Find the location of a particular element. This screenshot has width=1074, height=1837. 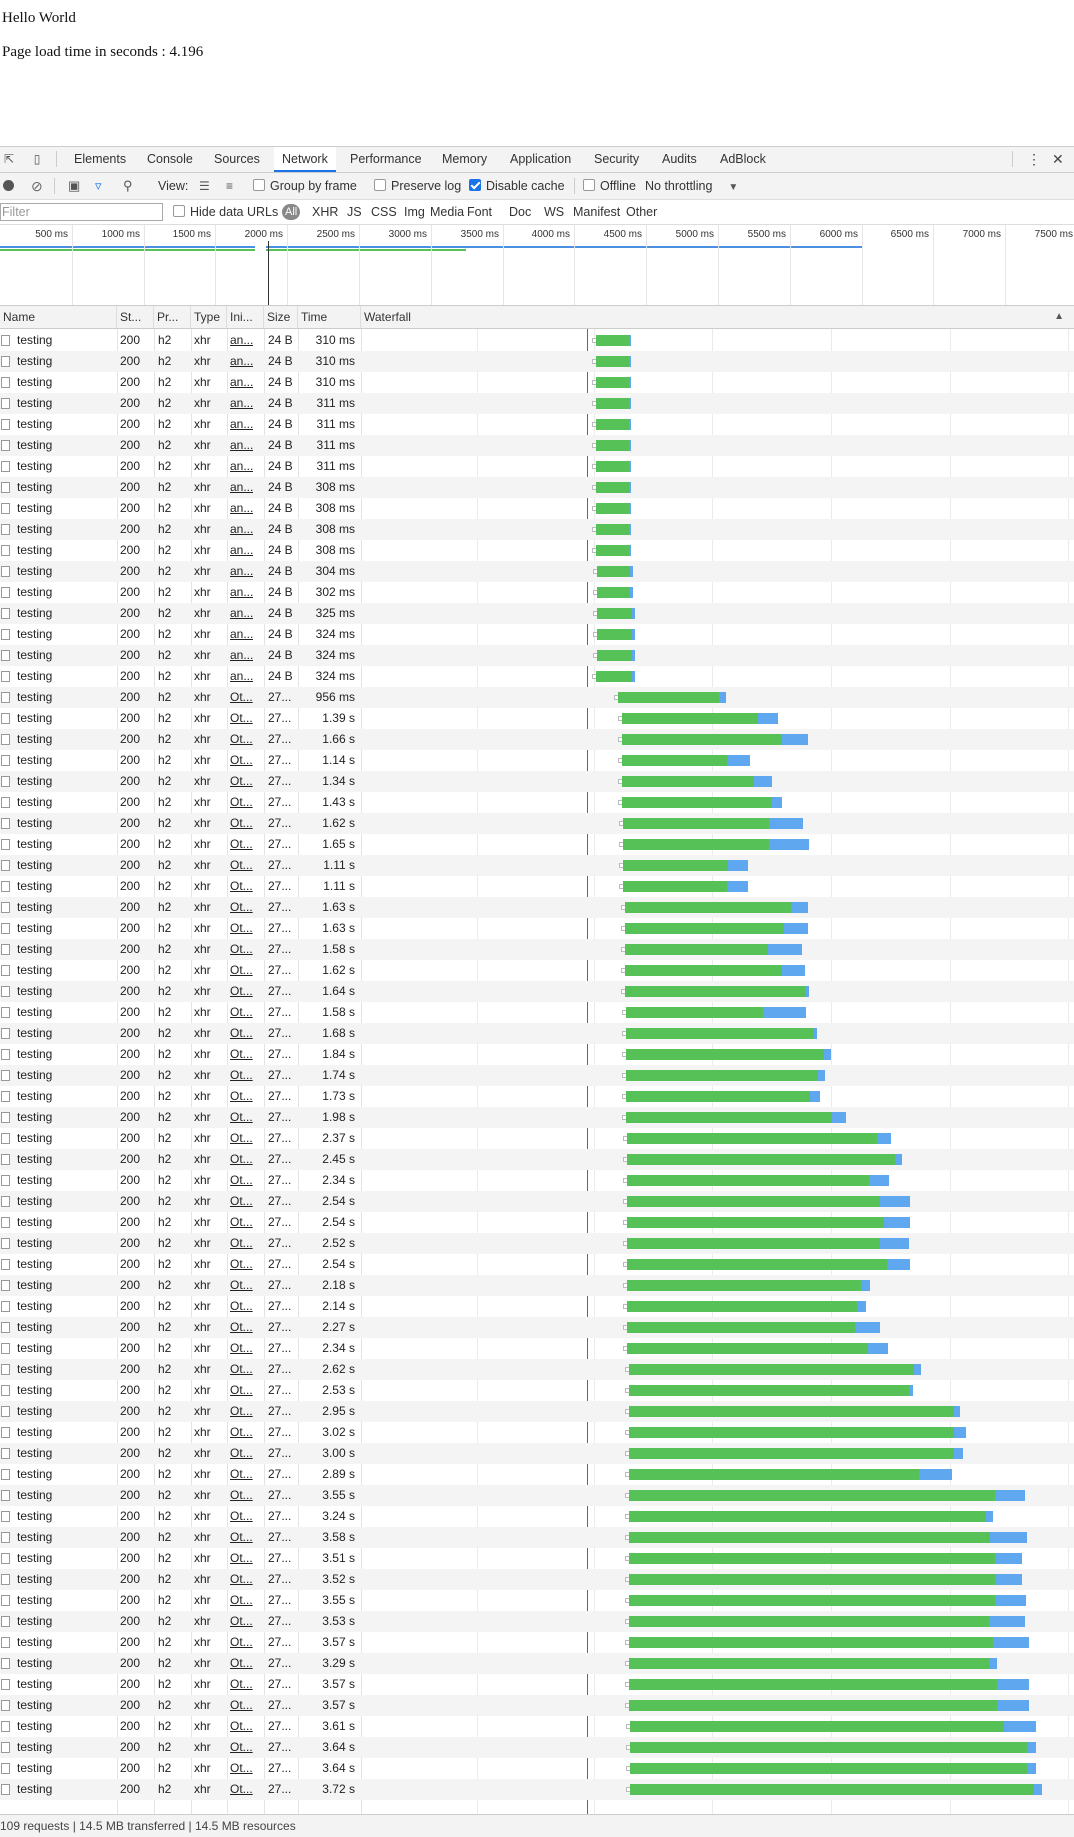

filter-type-all: All is located at coordinates (291, 212).